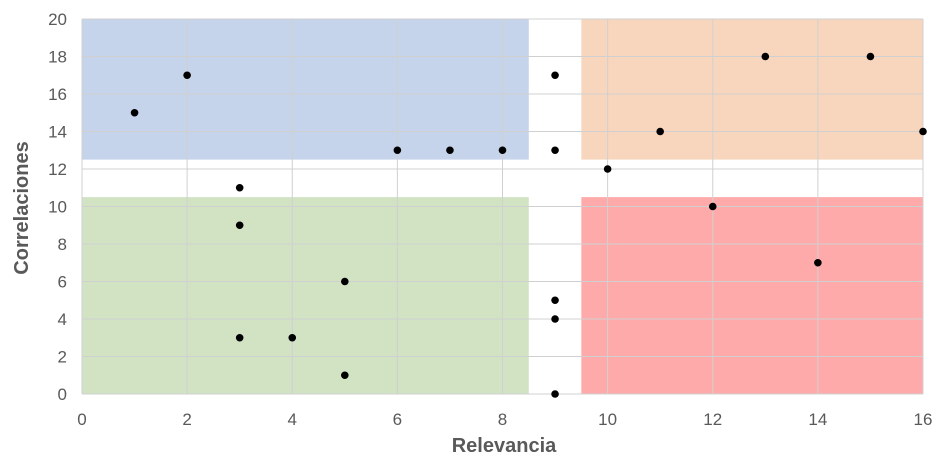 The image size is (940, 461). What do you see at coordinates (504, 446) in the screenshot?
I see `x-axis-title: Relevancia` at bounding box center [504, 446].